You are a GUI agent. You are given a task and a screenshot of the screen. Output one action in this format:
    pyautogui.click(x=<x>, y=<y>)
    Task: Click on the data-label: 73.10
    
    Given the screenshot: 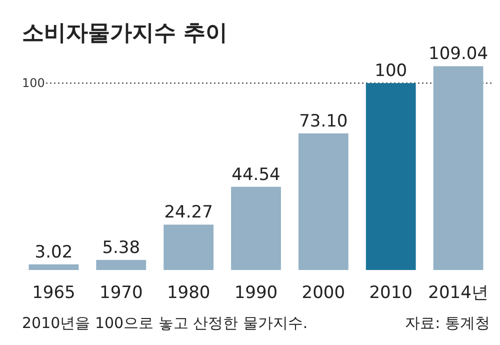 What is the action you would take?
    pyautogui.click(x=323, y=121)
    